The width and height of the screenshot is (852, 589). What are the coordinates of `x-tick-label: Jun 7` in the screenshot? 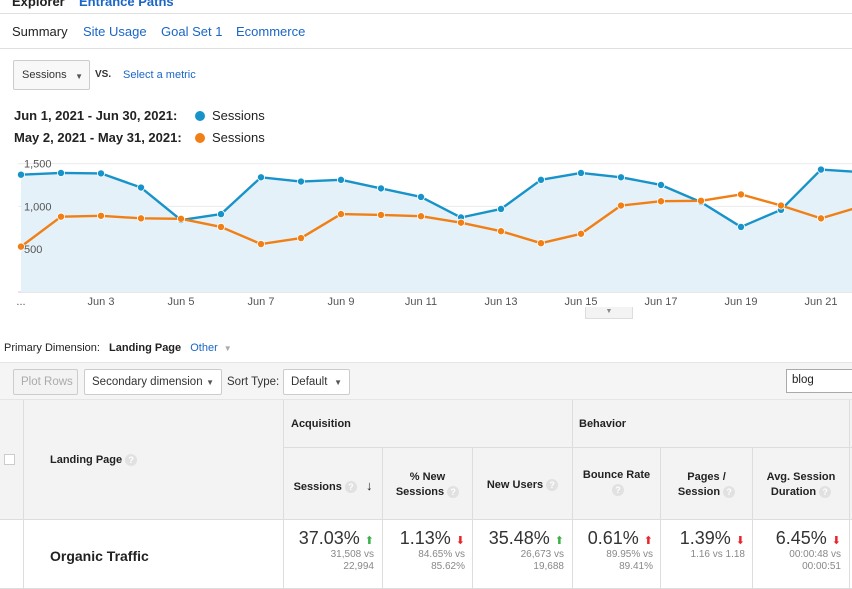 It's located at (261, 302).